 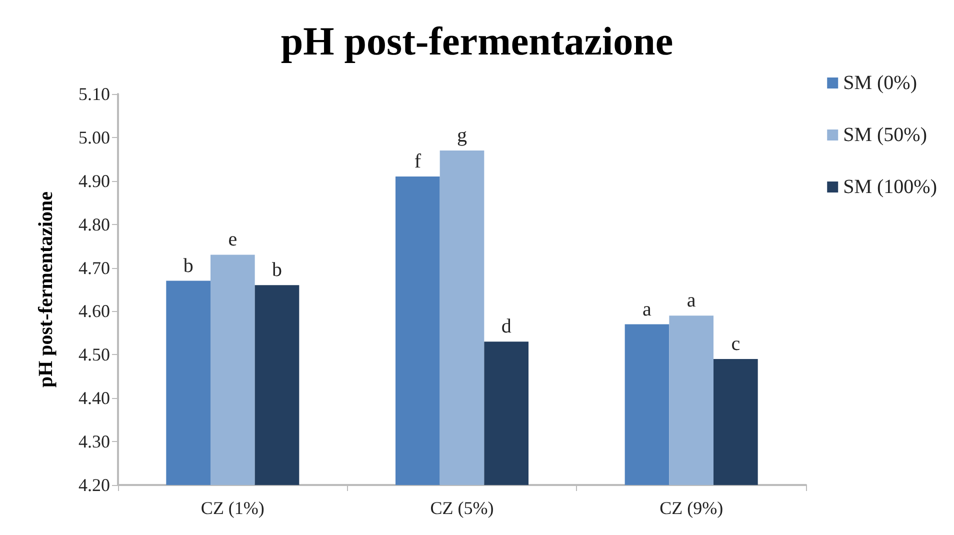 What do you see at coordinates (692, 508) in the screenshot?
I see `x-tick-label: CZ (9%)` at bounding box center [692, 508].